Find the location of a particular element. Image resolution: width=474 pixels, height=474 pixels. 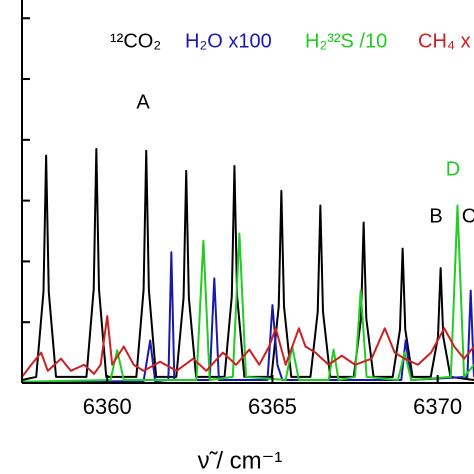

x-tick-label: 6370 is located at coordinates (437, 406).